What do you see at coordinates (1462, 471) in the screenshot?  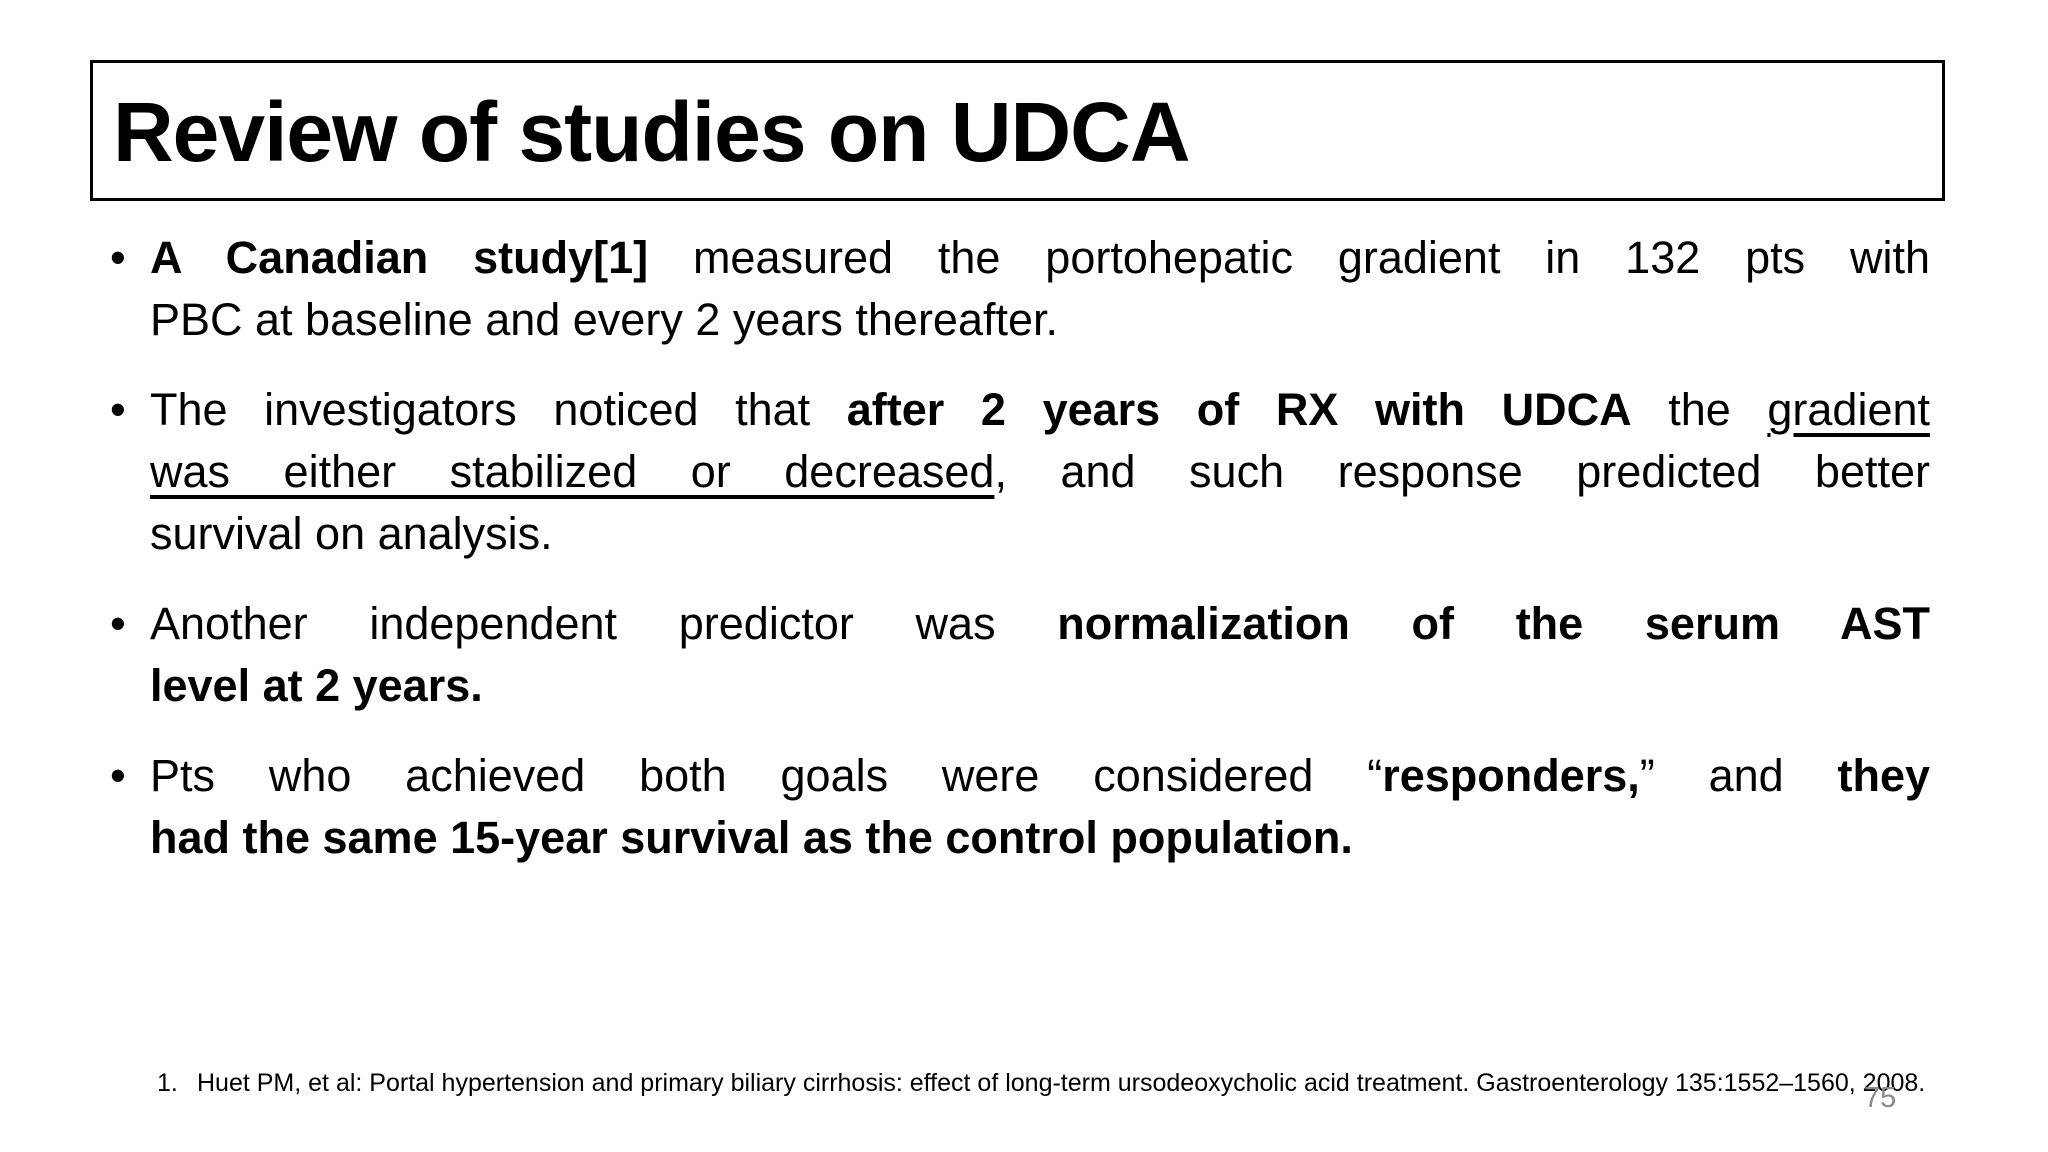 I see `text-segment: , and such response predicted better` at bounding box center [1462, 471].